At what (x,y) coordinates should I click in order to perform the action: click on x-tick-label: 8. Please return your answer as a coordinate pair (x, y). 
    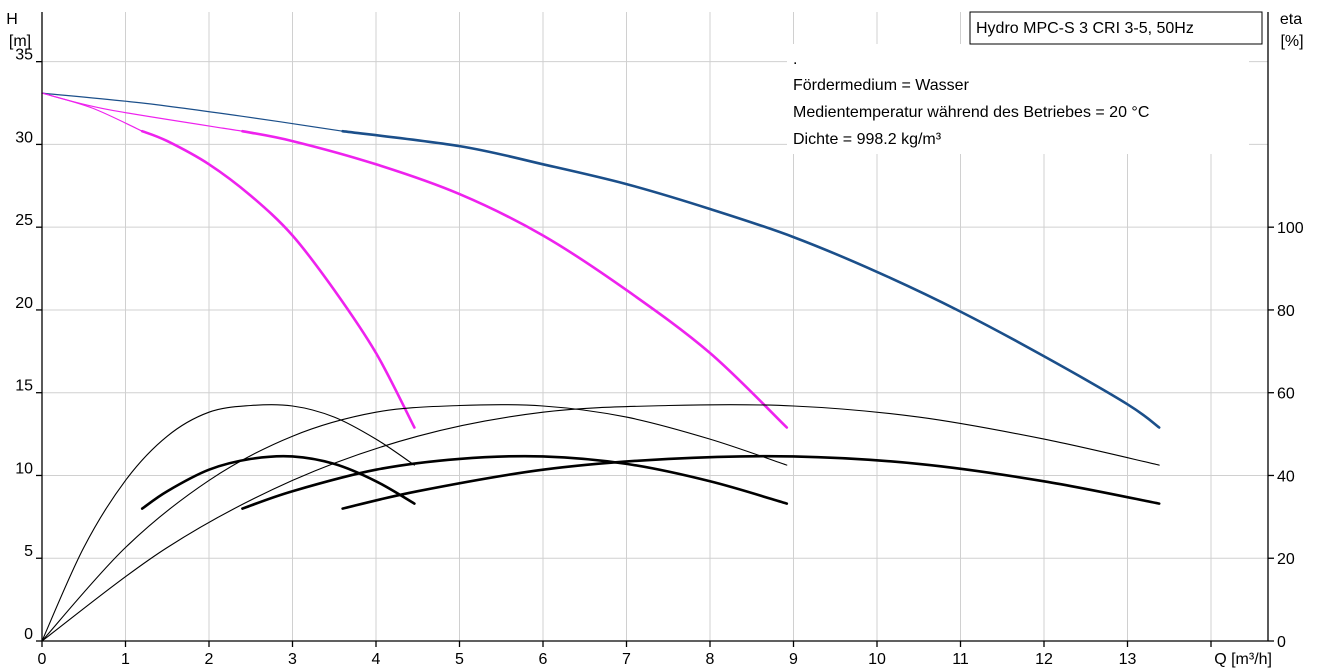
    Looking at the image, I should click on (710, 659).